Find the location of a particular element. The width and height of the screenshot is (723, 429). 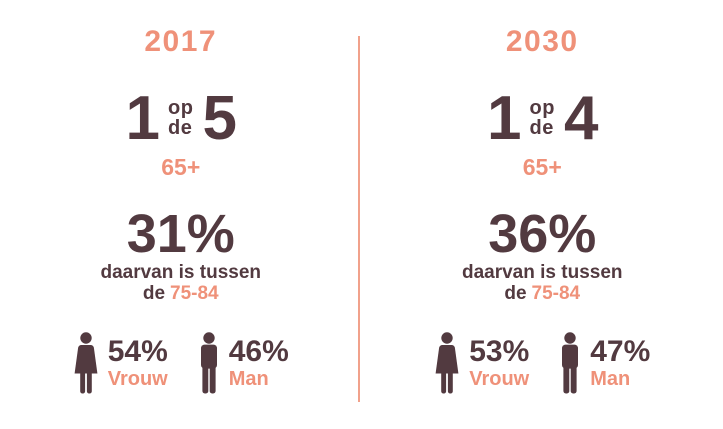

gender-value: 47% is located at coordinates (620, 351).